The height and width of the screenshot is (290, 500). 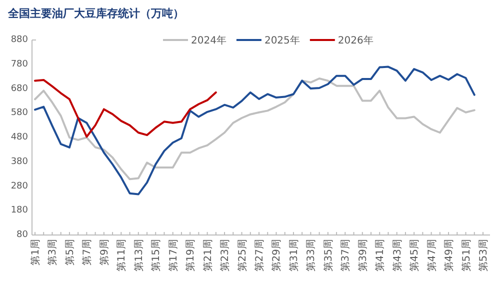 I want to click on x-tick-label: 第43周, so click(x=397, y=255).